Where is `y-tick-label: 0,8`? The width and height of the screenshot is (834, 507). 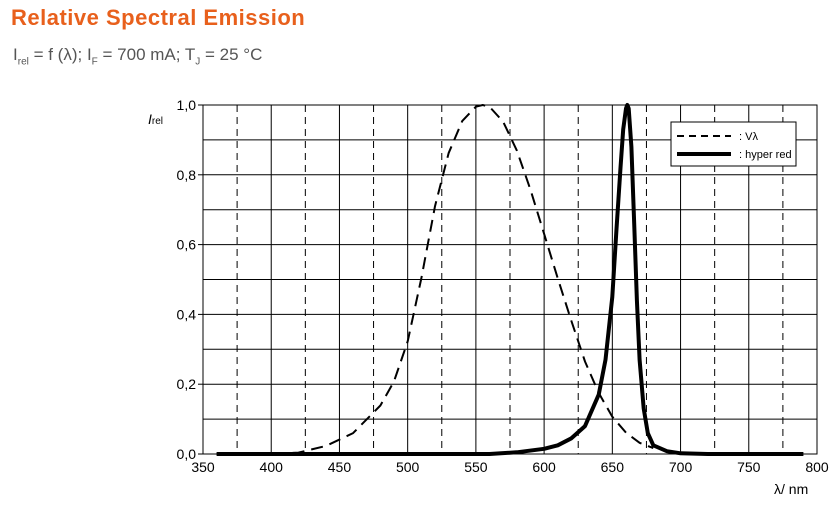
y-tick-label: 0,8 is located at coordinates (187, 175).